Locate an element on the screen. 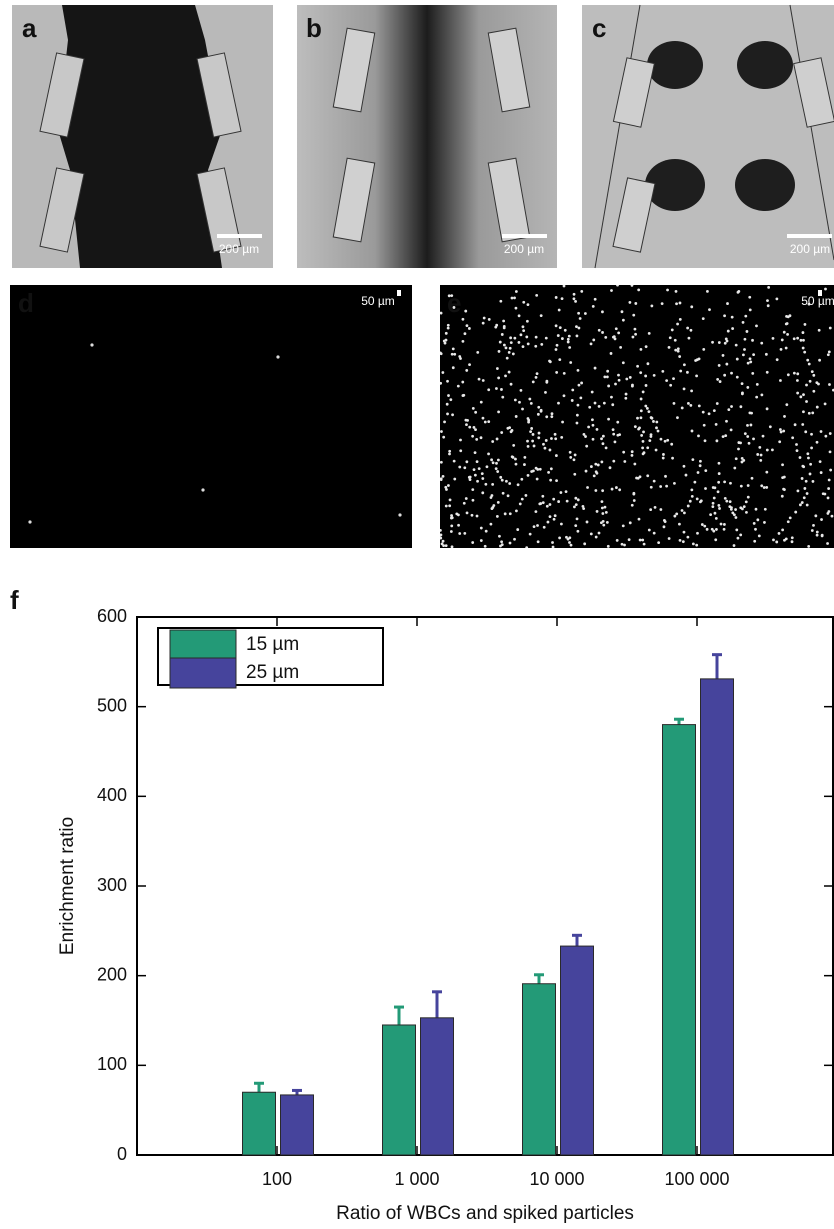 This screenshot has height=1229, width=834. y-tick-label: 600 is located at coordinates (112, 616).